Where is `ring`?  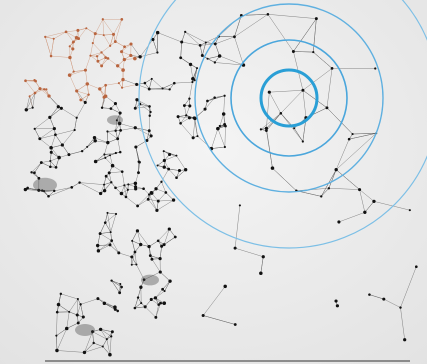
ring is located at coordinates (289, 98).